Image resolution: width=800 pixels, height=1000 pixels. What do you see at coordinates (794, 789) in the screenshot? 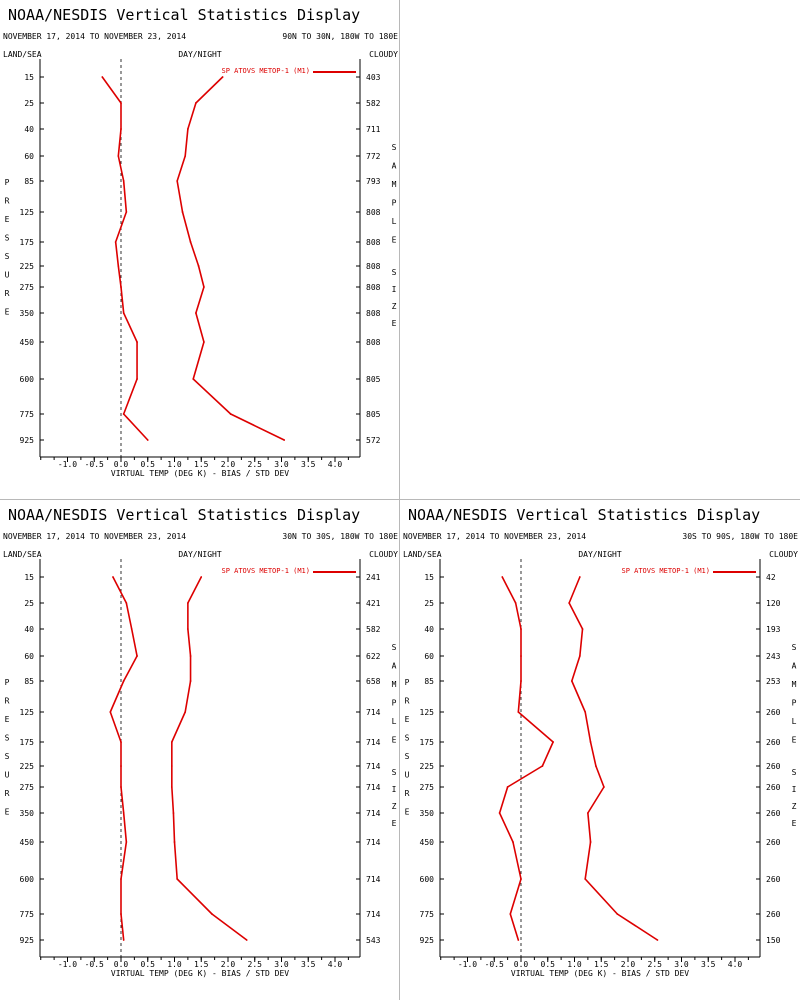
I see `size-axis-letter: I` at bounding box center [794, 789].